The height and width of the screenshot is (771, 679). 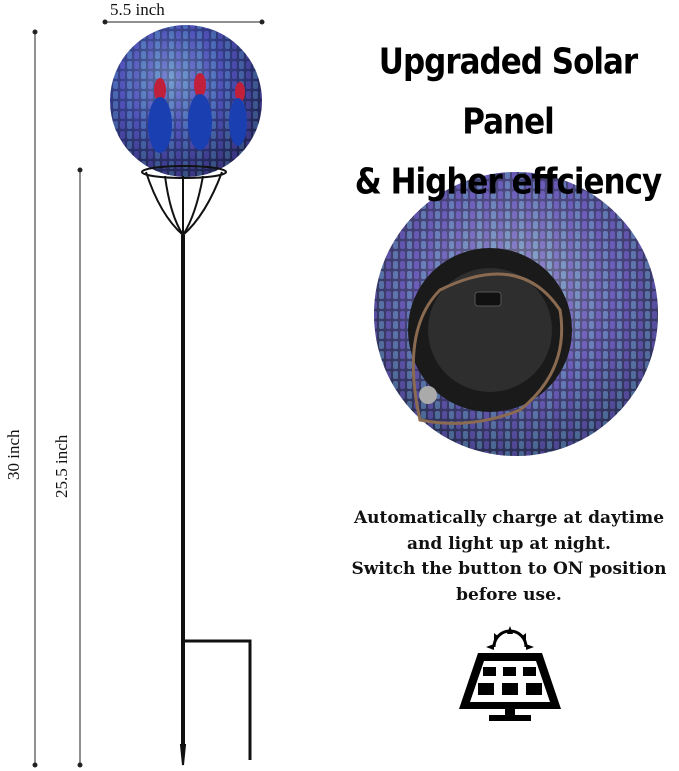 I want to click on description-line-1: Automatically charge at daytime, so click(x=509, y=518).